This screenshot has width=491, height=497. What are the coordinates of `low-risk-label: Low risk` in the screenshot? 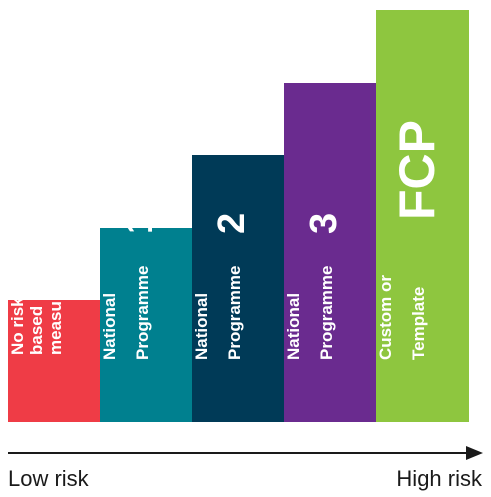 It's located at (48, 478).